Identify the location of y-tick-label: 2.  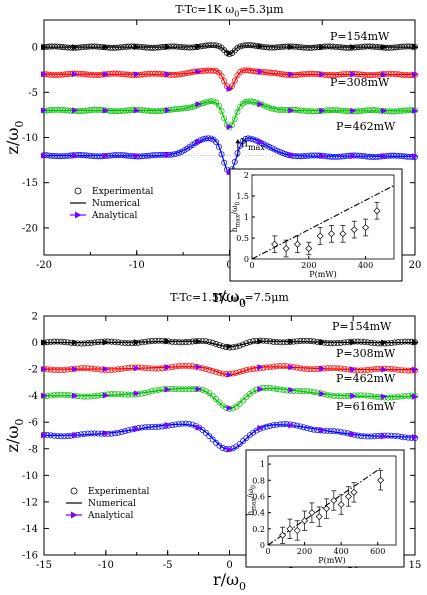
(35, 317).